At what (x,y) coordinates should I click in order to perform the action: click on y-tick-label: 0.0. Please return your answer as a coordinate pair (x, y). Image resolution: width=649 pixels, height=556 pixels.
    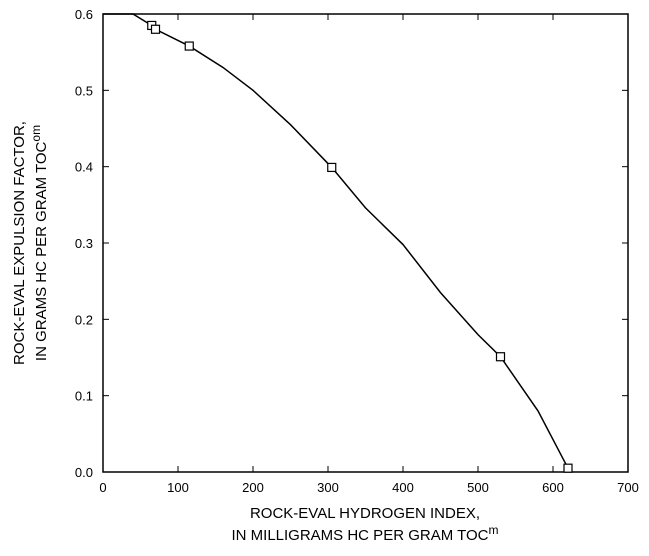
    Looking at the image, I should click on (84, 472).